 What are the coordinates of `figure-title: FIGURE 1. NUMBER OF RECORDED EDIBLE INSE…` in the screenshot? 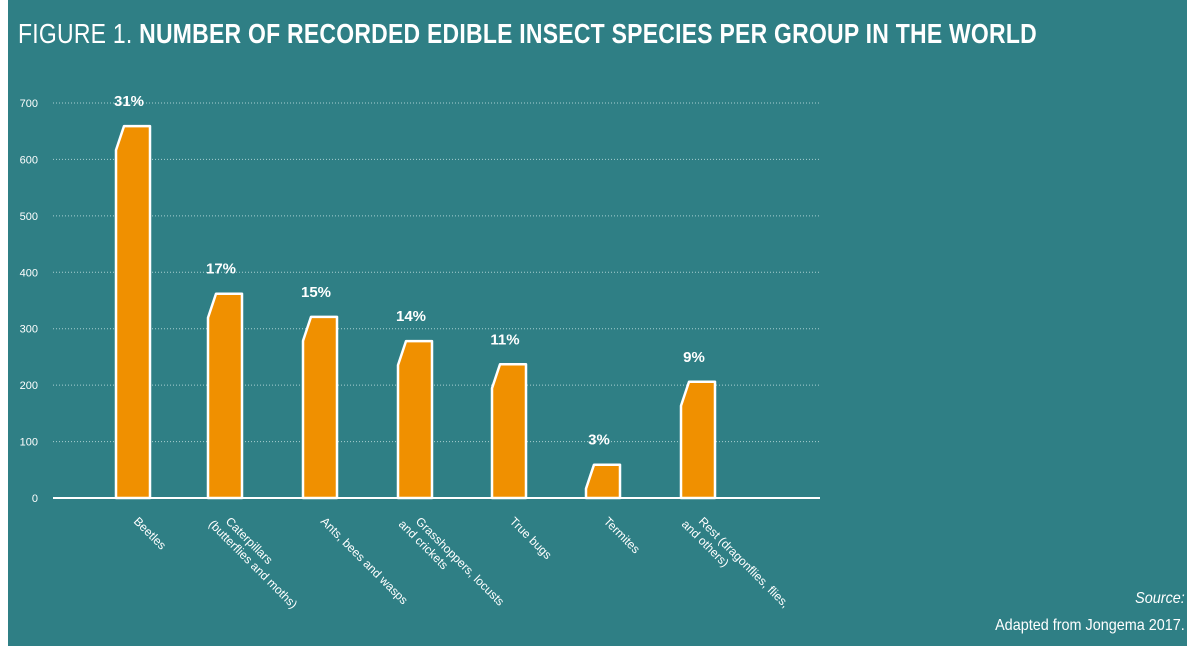 It's located at (527, 34).